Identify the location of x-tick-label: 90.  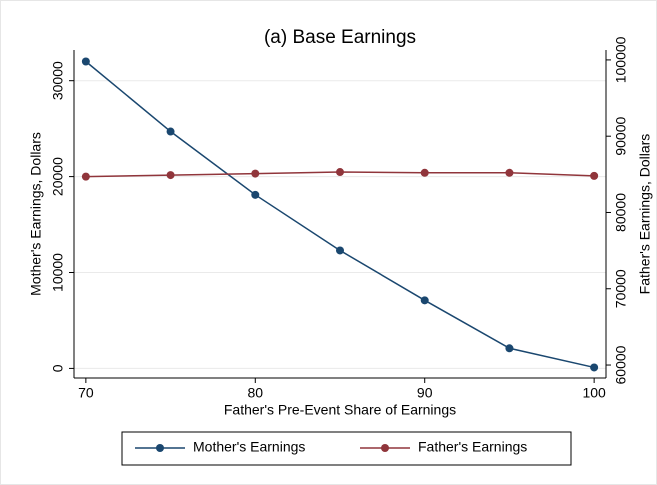
(425, 393).